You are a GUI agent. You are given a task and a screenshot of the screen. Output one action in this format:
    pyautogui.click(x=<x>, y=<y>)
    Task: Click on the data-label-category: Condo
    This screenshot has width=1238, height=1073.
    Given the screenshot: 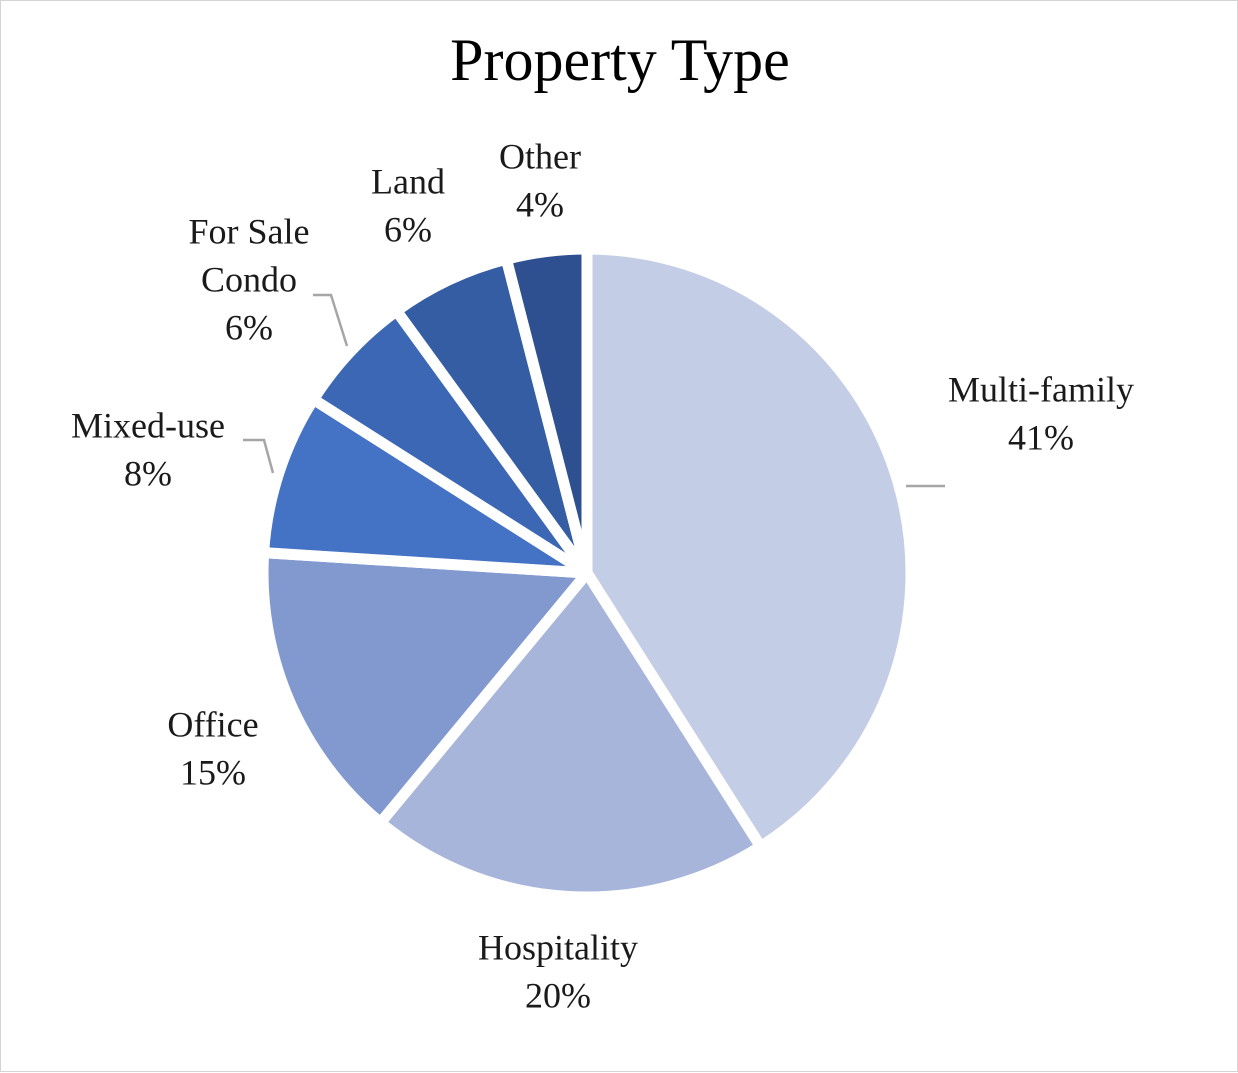 What is the action you would take?
    pyautogui.click(x=249, y=279)
    